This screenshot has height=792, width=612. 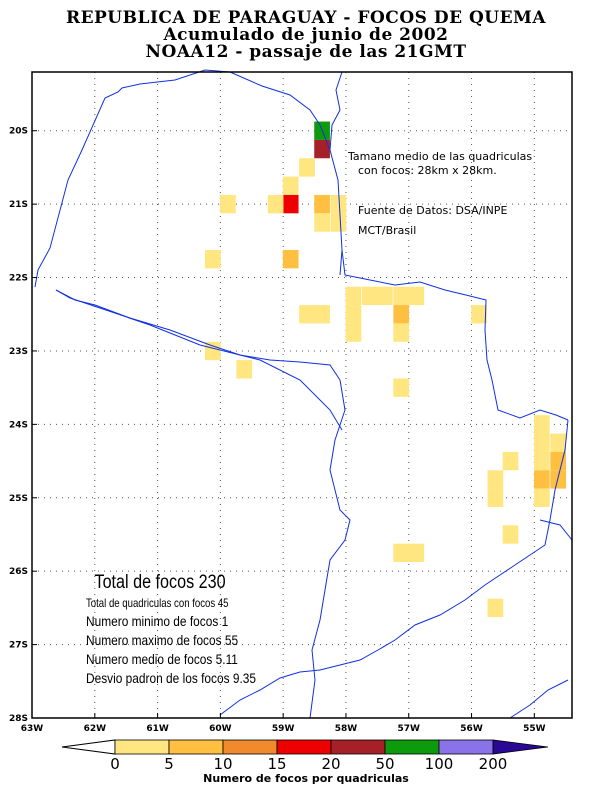 What do you see at coordinates (18, 352) in the screenshot?
I see `latitude-label: 23S` at bounding box center [18, 352].